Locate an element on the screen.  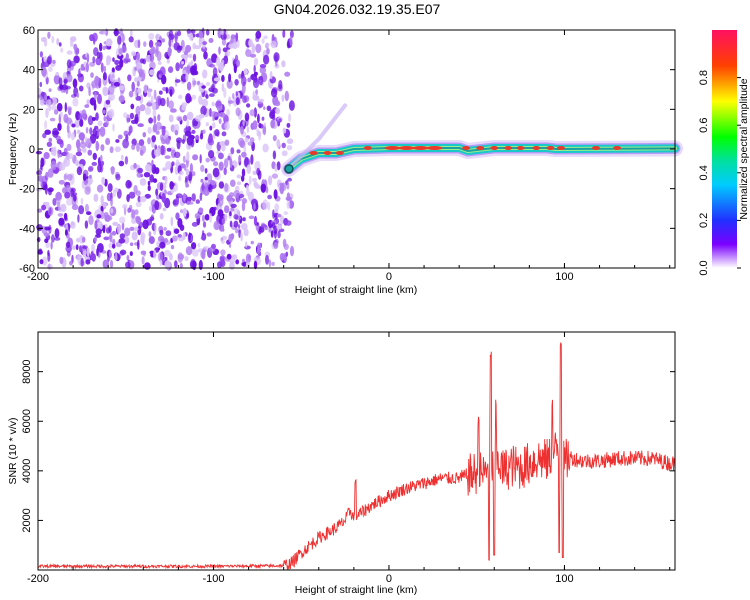
colorbar-tick-label: 0.4 is located at coordinates (704, 172).